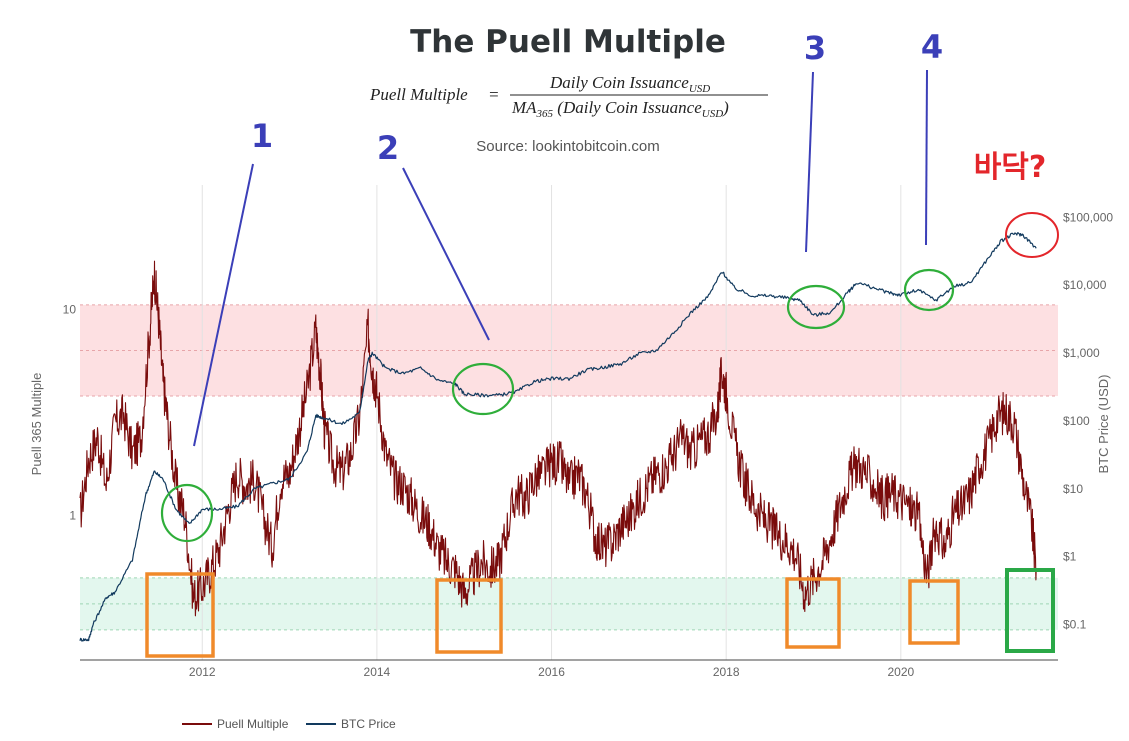  What do you see at coordinates (620, 109) in the screenshot?
I see `formula-denominator: MA365 (Daily Coin IssuanceUSD)` at bounding box center [620, 109].